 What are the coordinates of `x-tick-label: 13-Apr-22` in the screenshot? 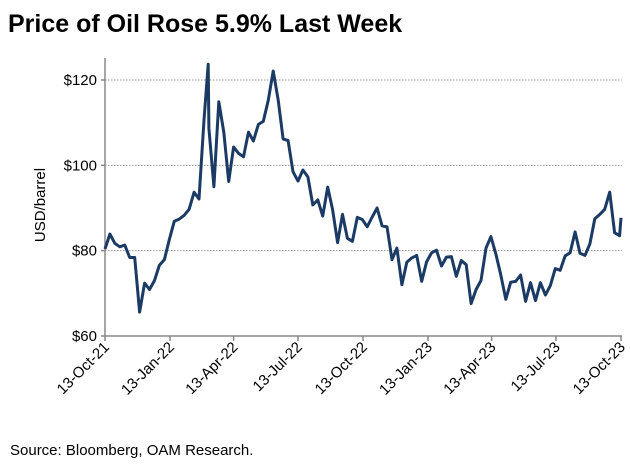 It's located at (211, 368).